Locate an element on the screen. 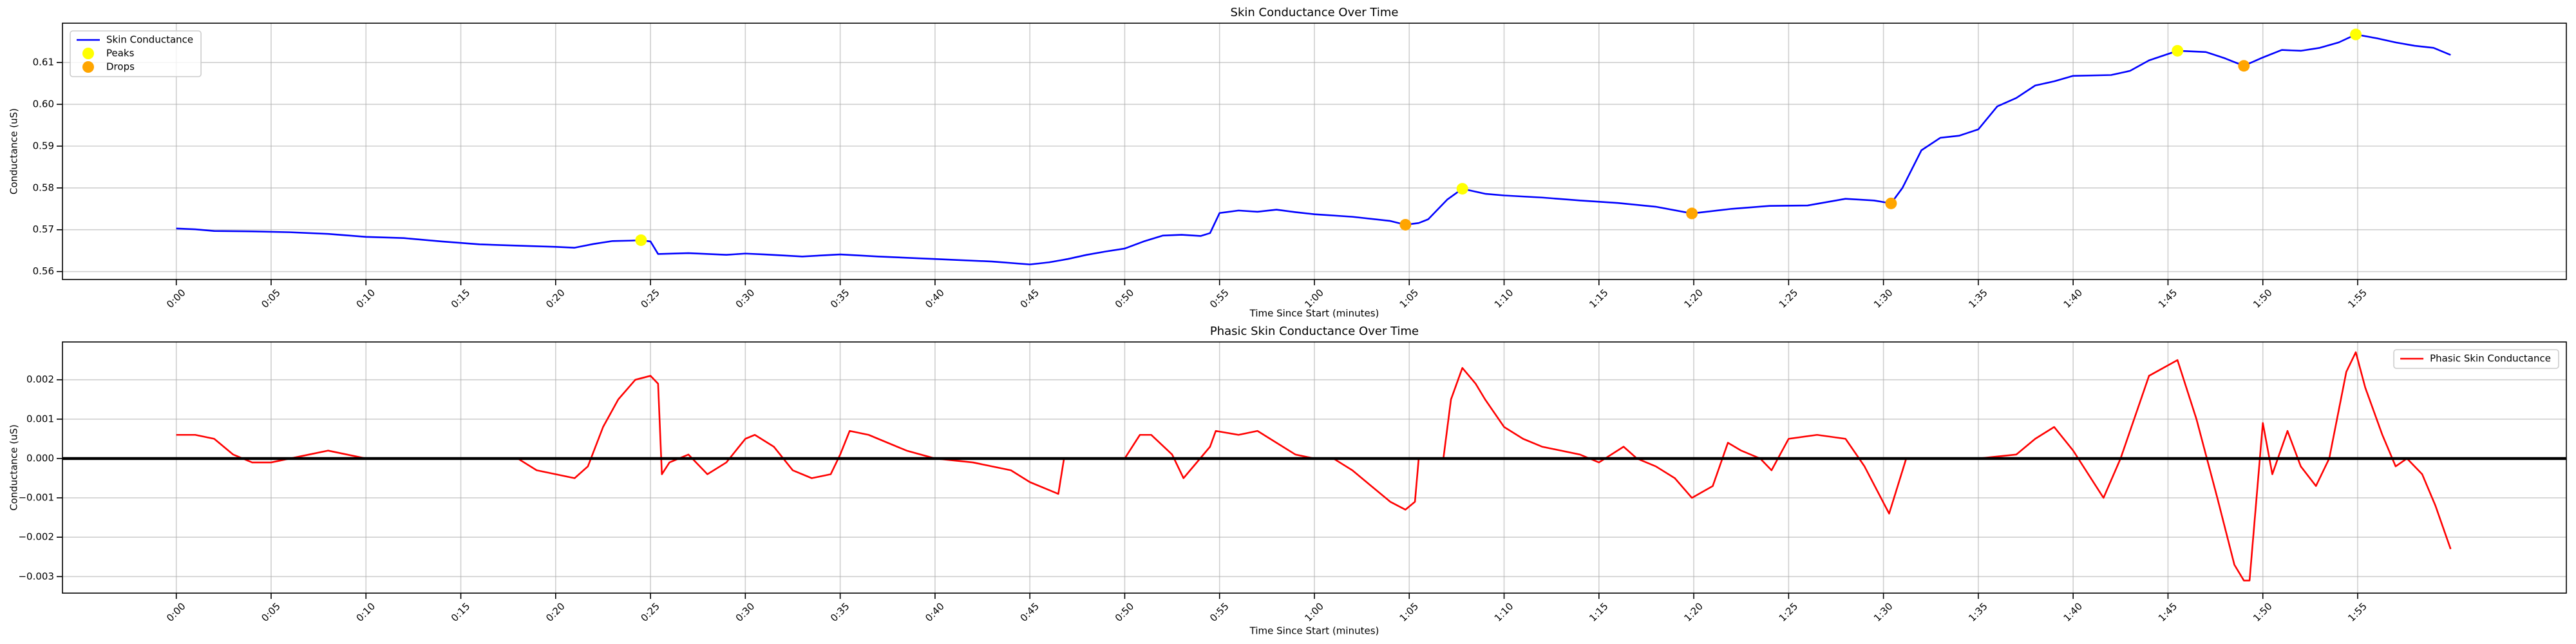 The image size is (2576, 644). y-tick-label: 0.56 is located at coordinates (44, 271).